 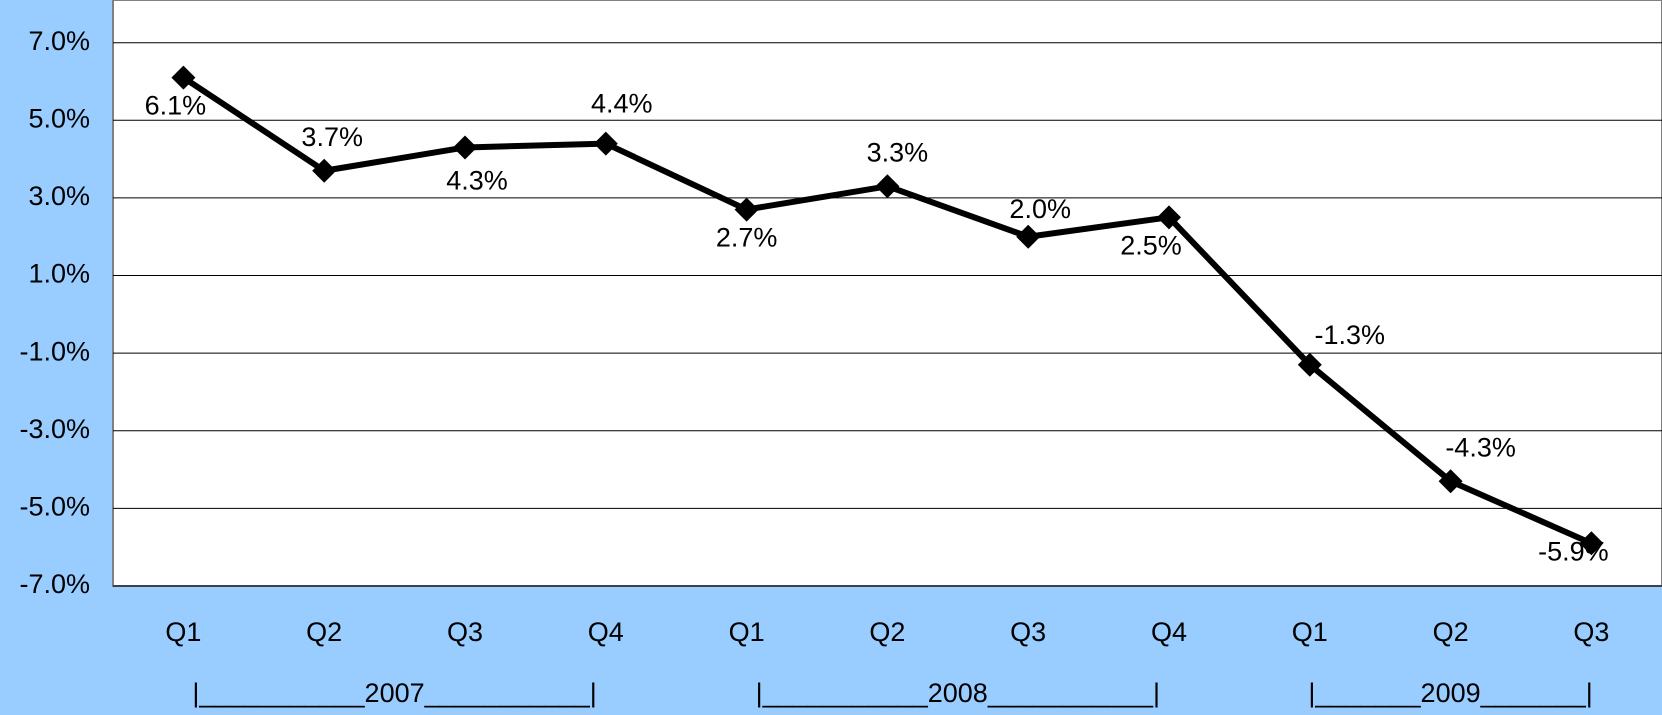 What do you see at coordinates (477, 181) in the screenshot?
I see `data-label: 4.3%` at bounding box center [477, 181].